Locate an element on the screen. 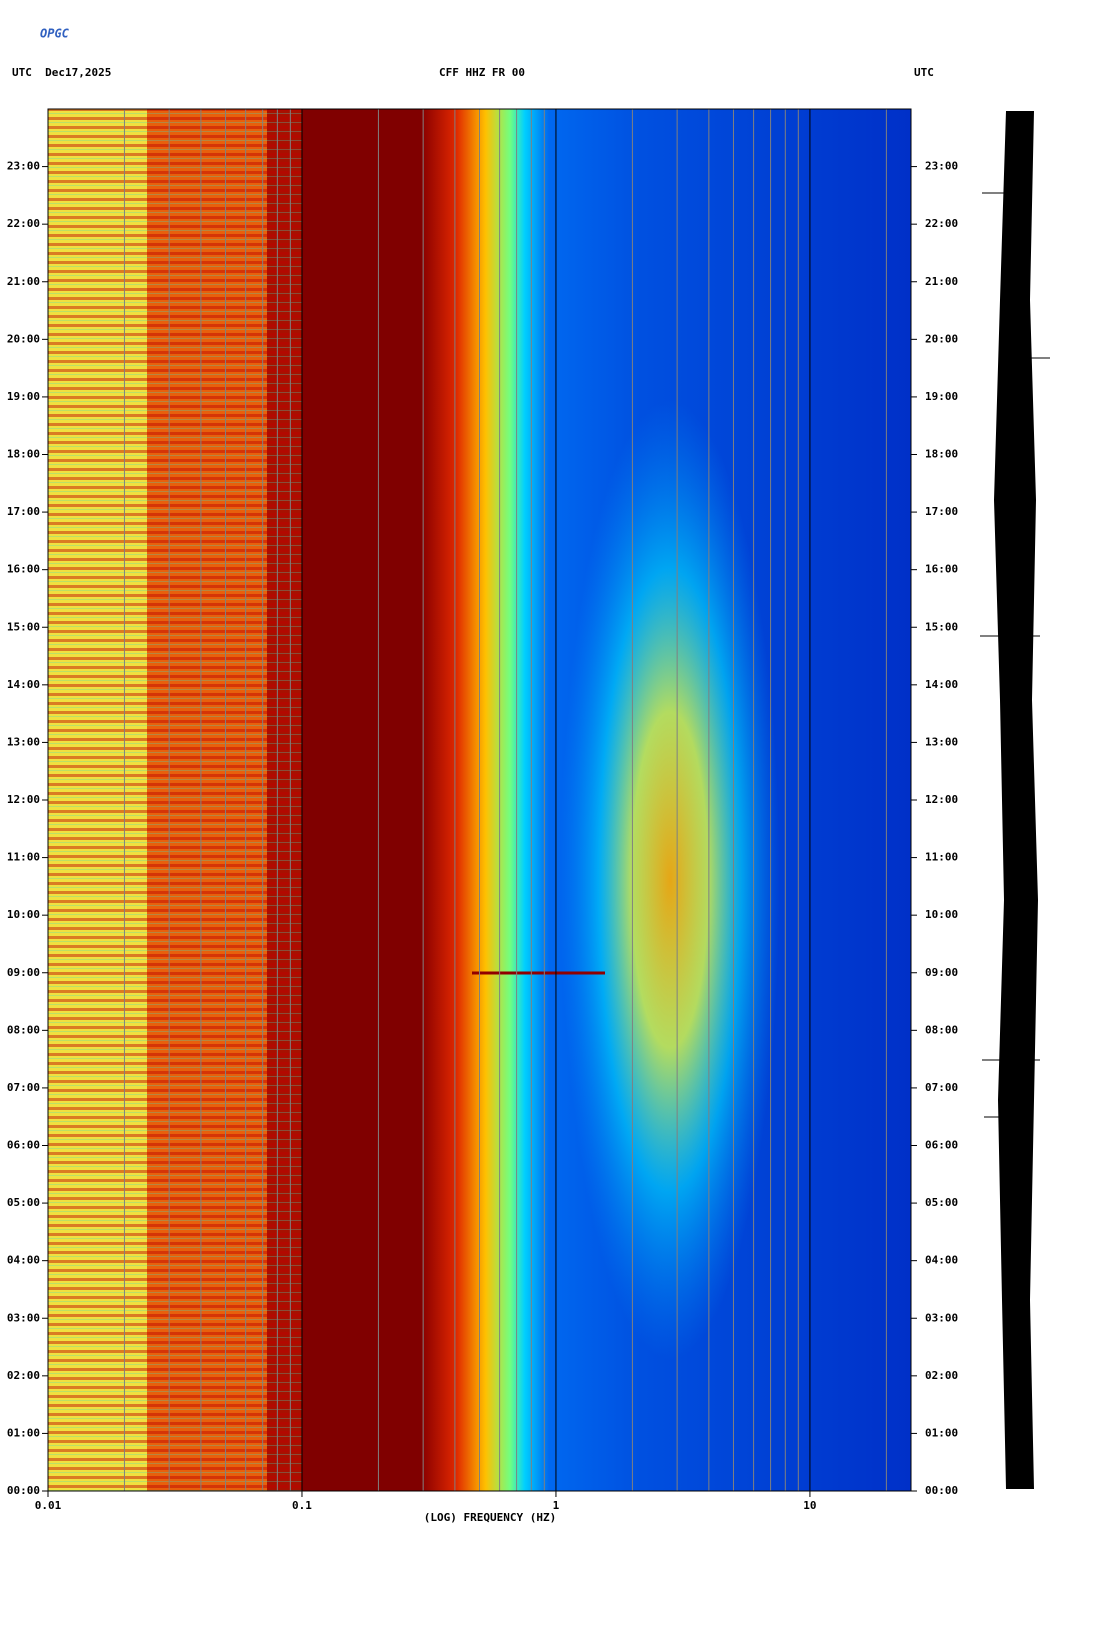 This screenshot has width=1102, height=1634. subtitle-right: UTC is located at coordinates (924, 72).